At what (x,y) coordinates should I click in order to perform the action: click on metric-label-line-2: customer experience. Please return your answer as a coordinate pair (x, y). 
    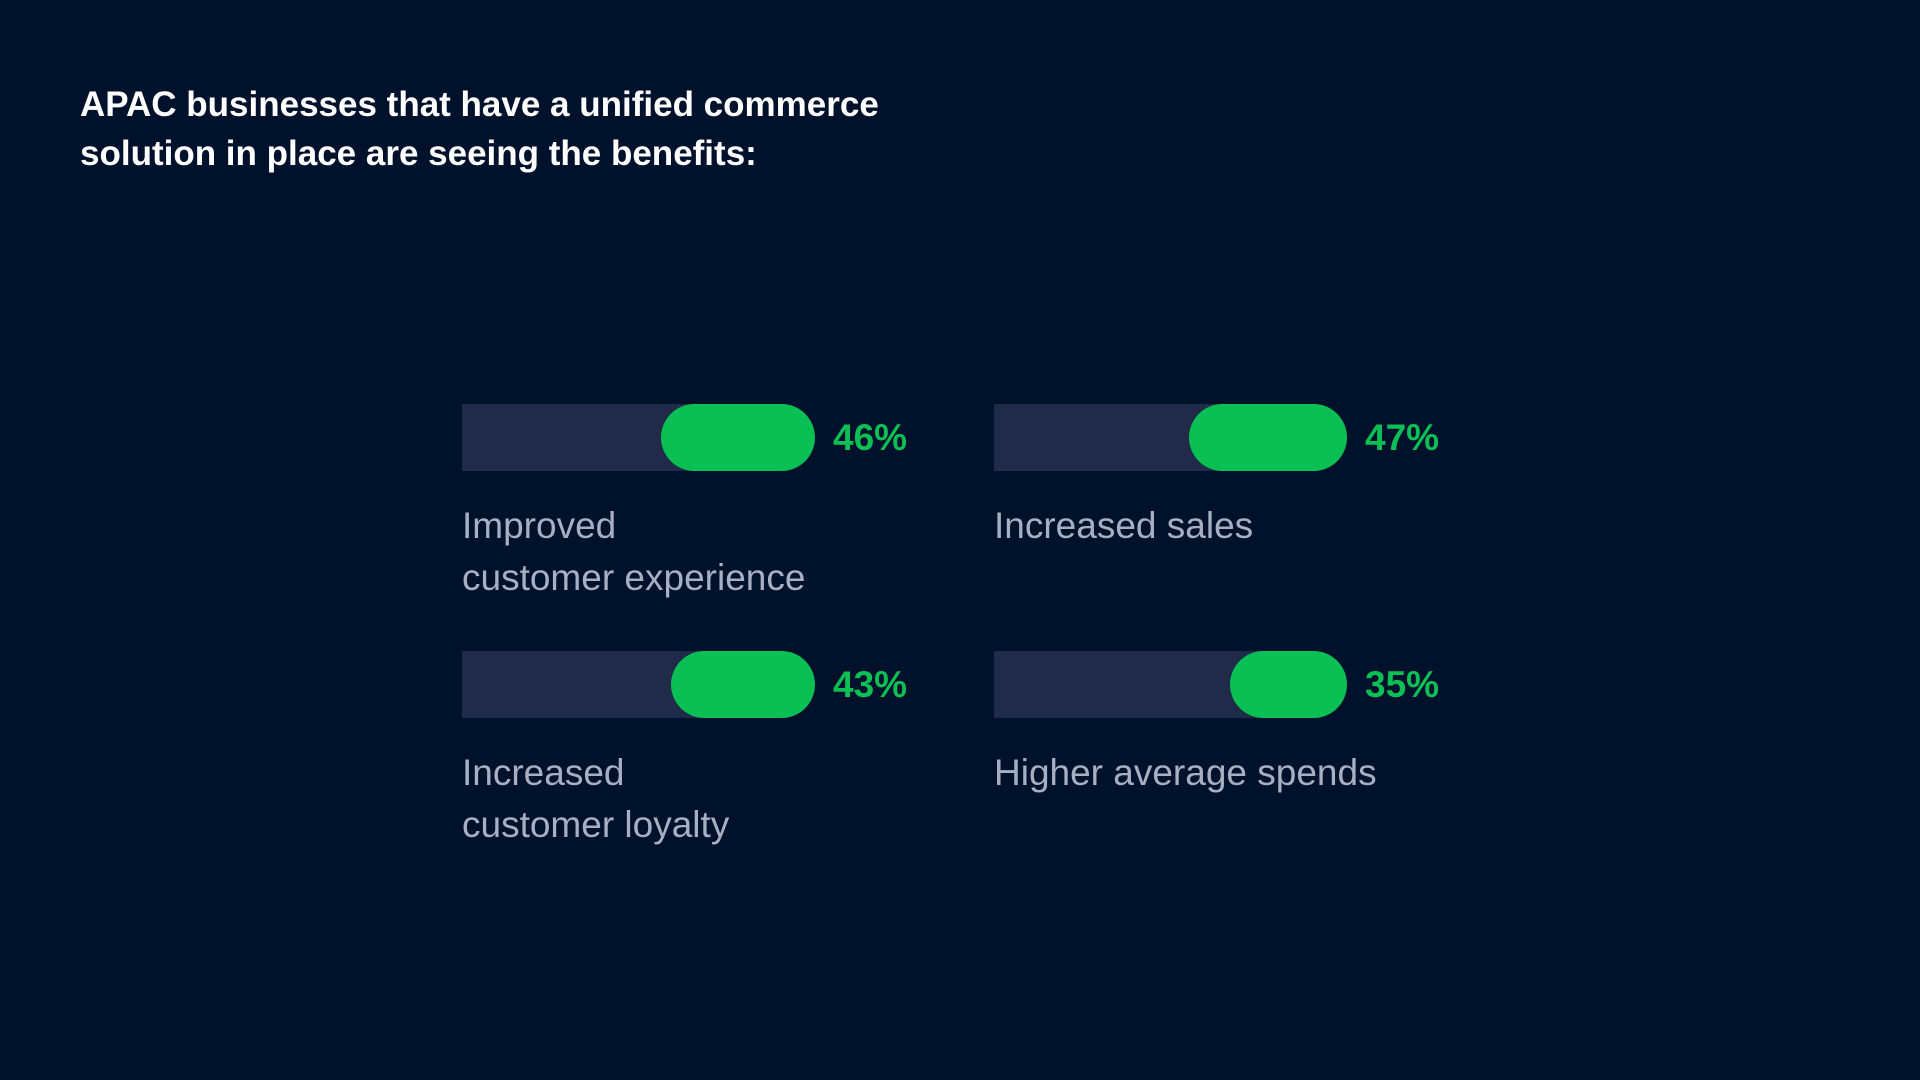
    Looking at the image, I should click on (634, 577).